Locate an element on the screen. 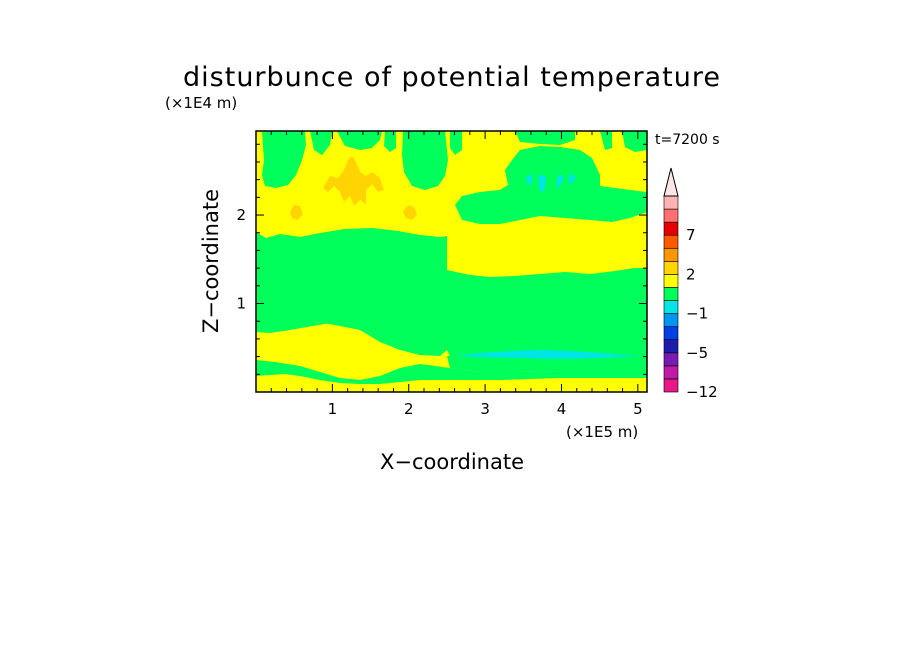 The width and height of the screenshot is (904, 654). x-tick-labels: 1 2 3 4 5 is located at coordinates (485, 409).